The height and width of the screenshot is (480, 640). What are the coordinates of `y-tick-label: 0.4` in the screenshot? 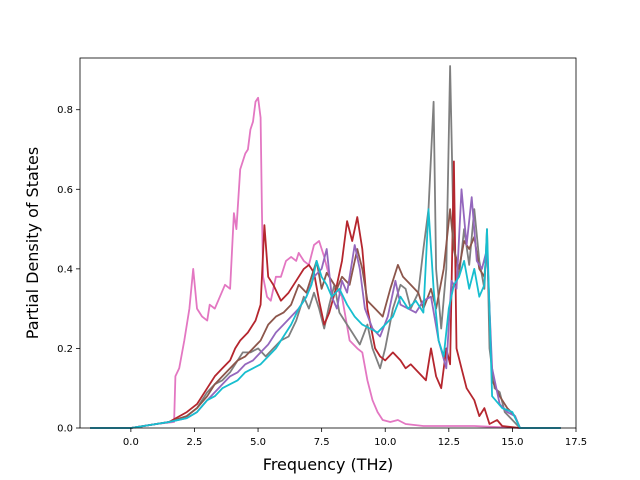 It's located at (65, 269).